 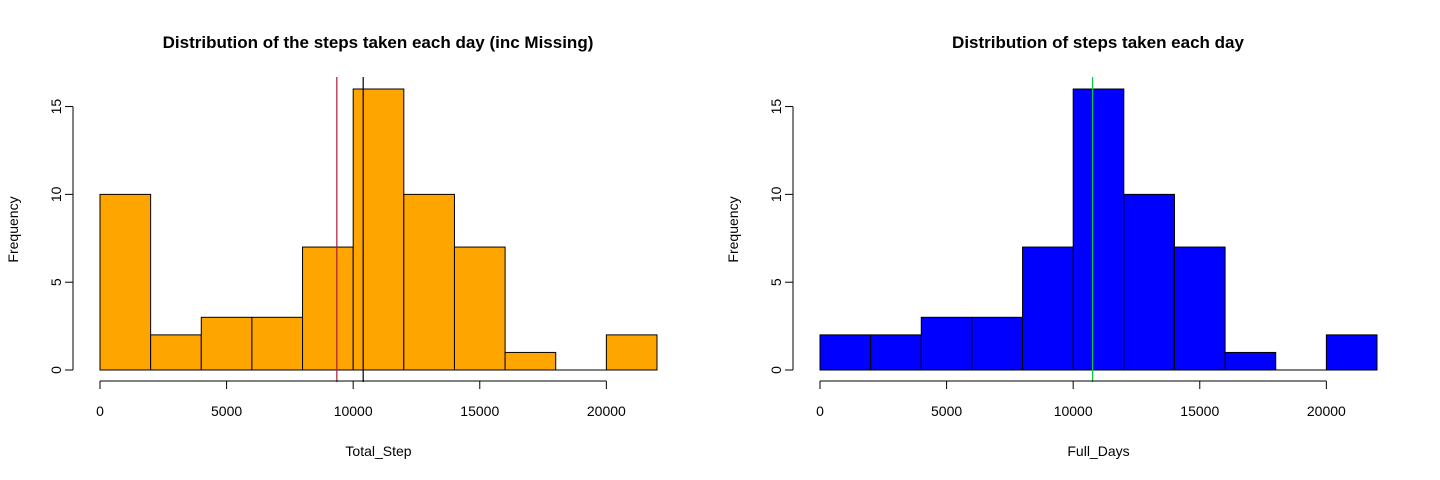 I want to click on x-axis-label: Total_Step, so click(x=378, y=451).